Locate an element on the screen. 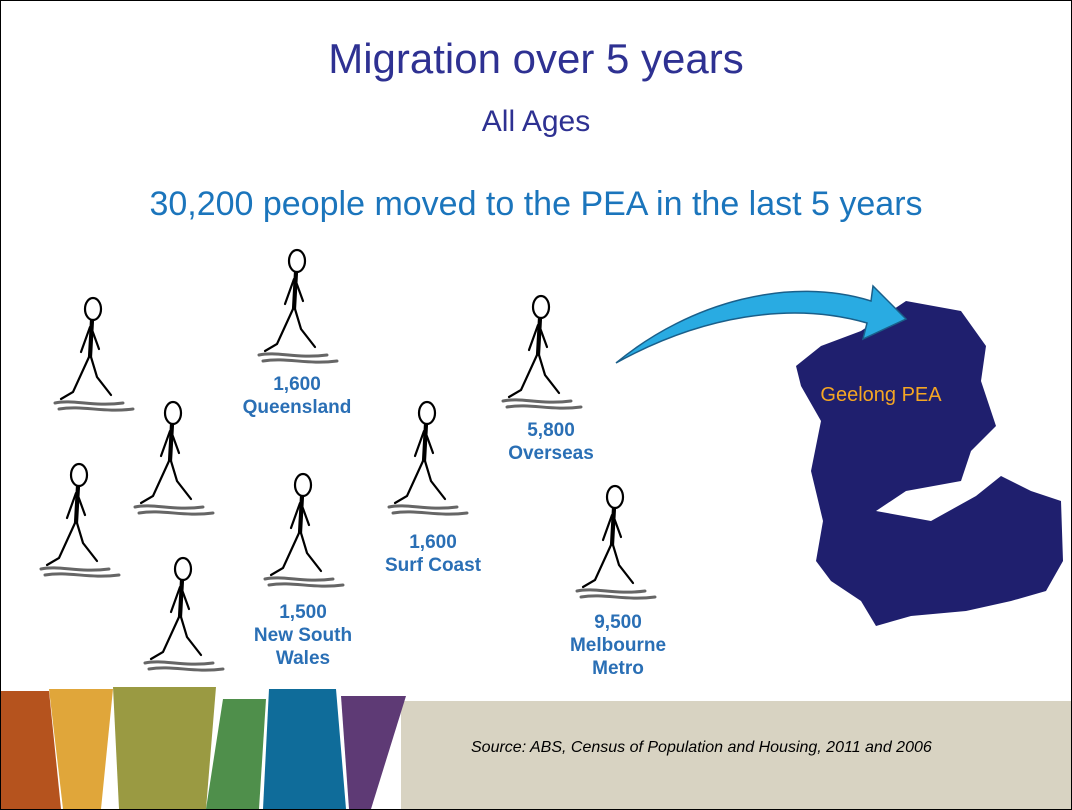  group-region: Melbourne Metro is located at coordinates (618, 657).